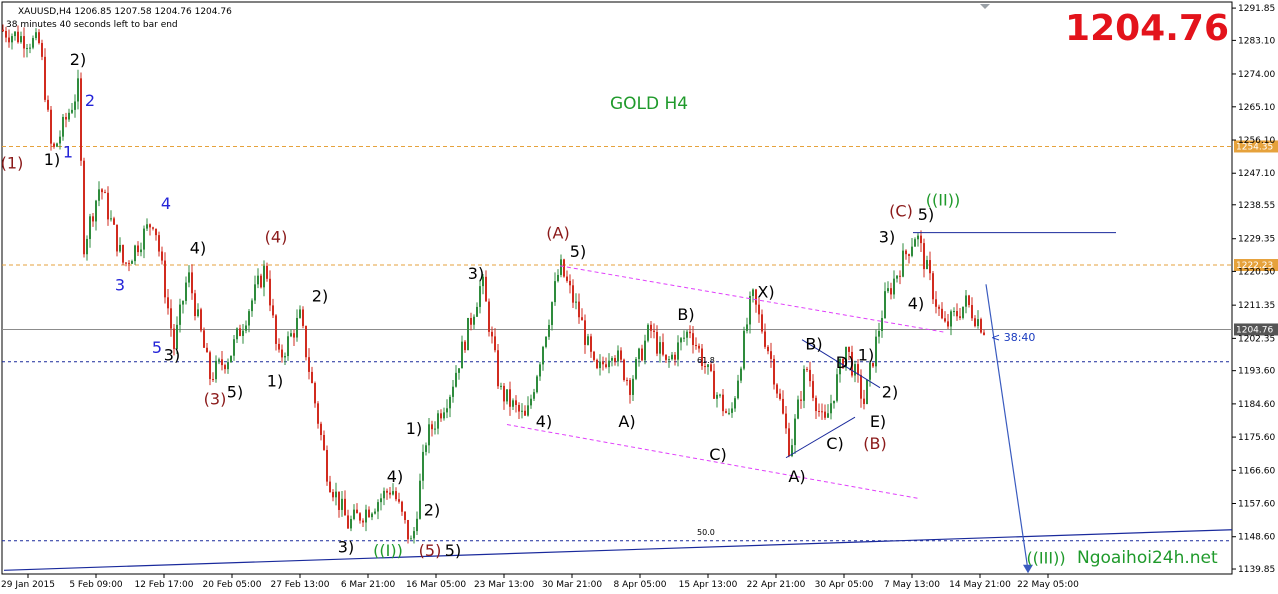 The image size is (1278, 594). Describe the element at coordinates (1256, 570) in the screenshot. I see `y-tick-label: 1139.85` at that location.